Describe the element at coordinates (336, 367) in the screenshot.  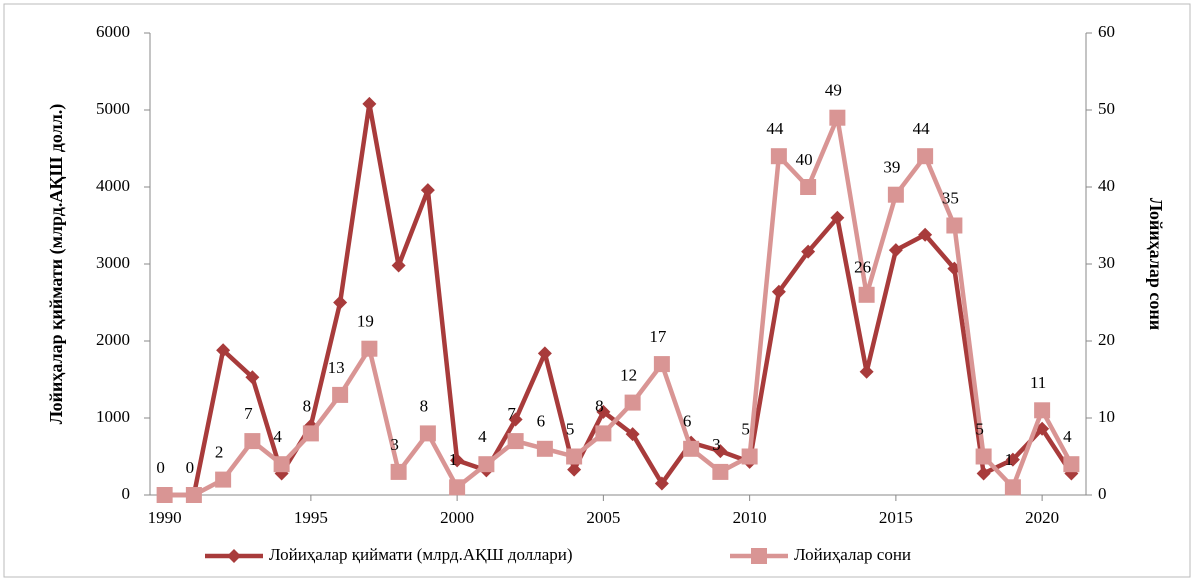
I see `data-label: 13` at that location.